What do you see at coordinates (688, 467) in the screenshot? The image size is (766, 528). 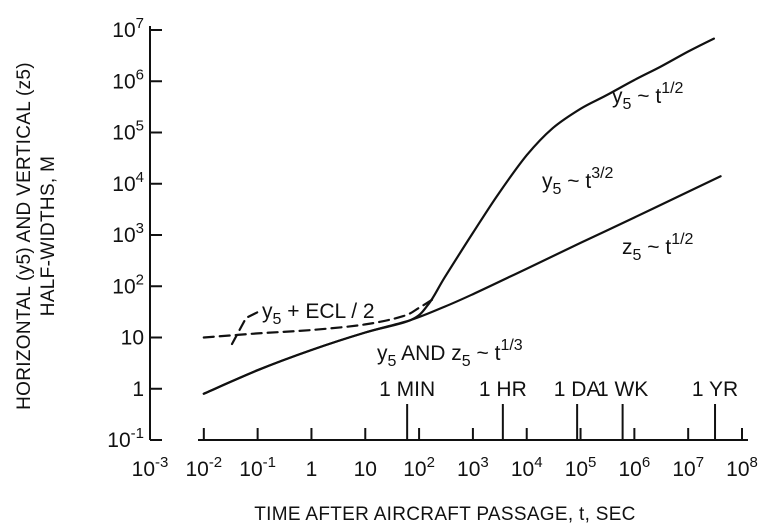 I see `x-tick-label: 10⁷` at bounding box center [688, 467].